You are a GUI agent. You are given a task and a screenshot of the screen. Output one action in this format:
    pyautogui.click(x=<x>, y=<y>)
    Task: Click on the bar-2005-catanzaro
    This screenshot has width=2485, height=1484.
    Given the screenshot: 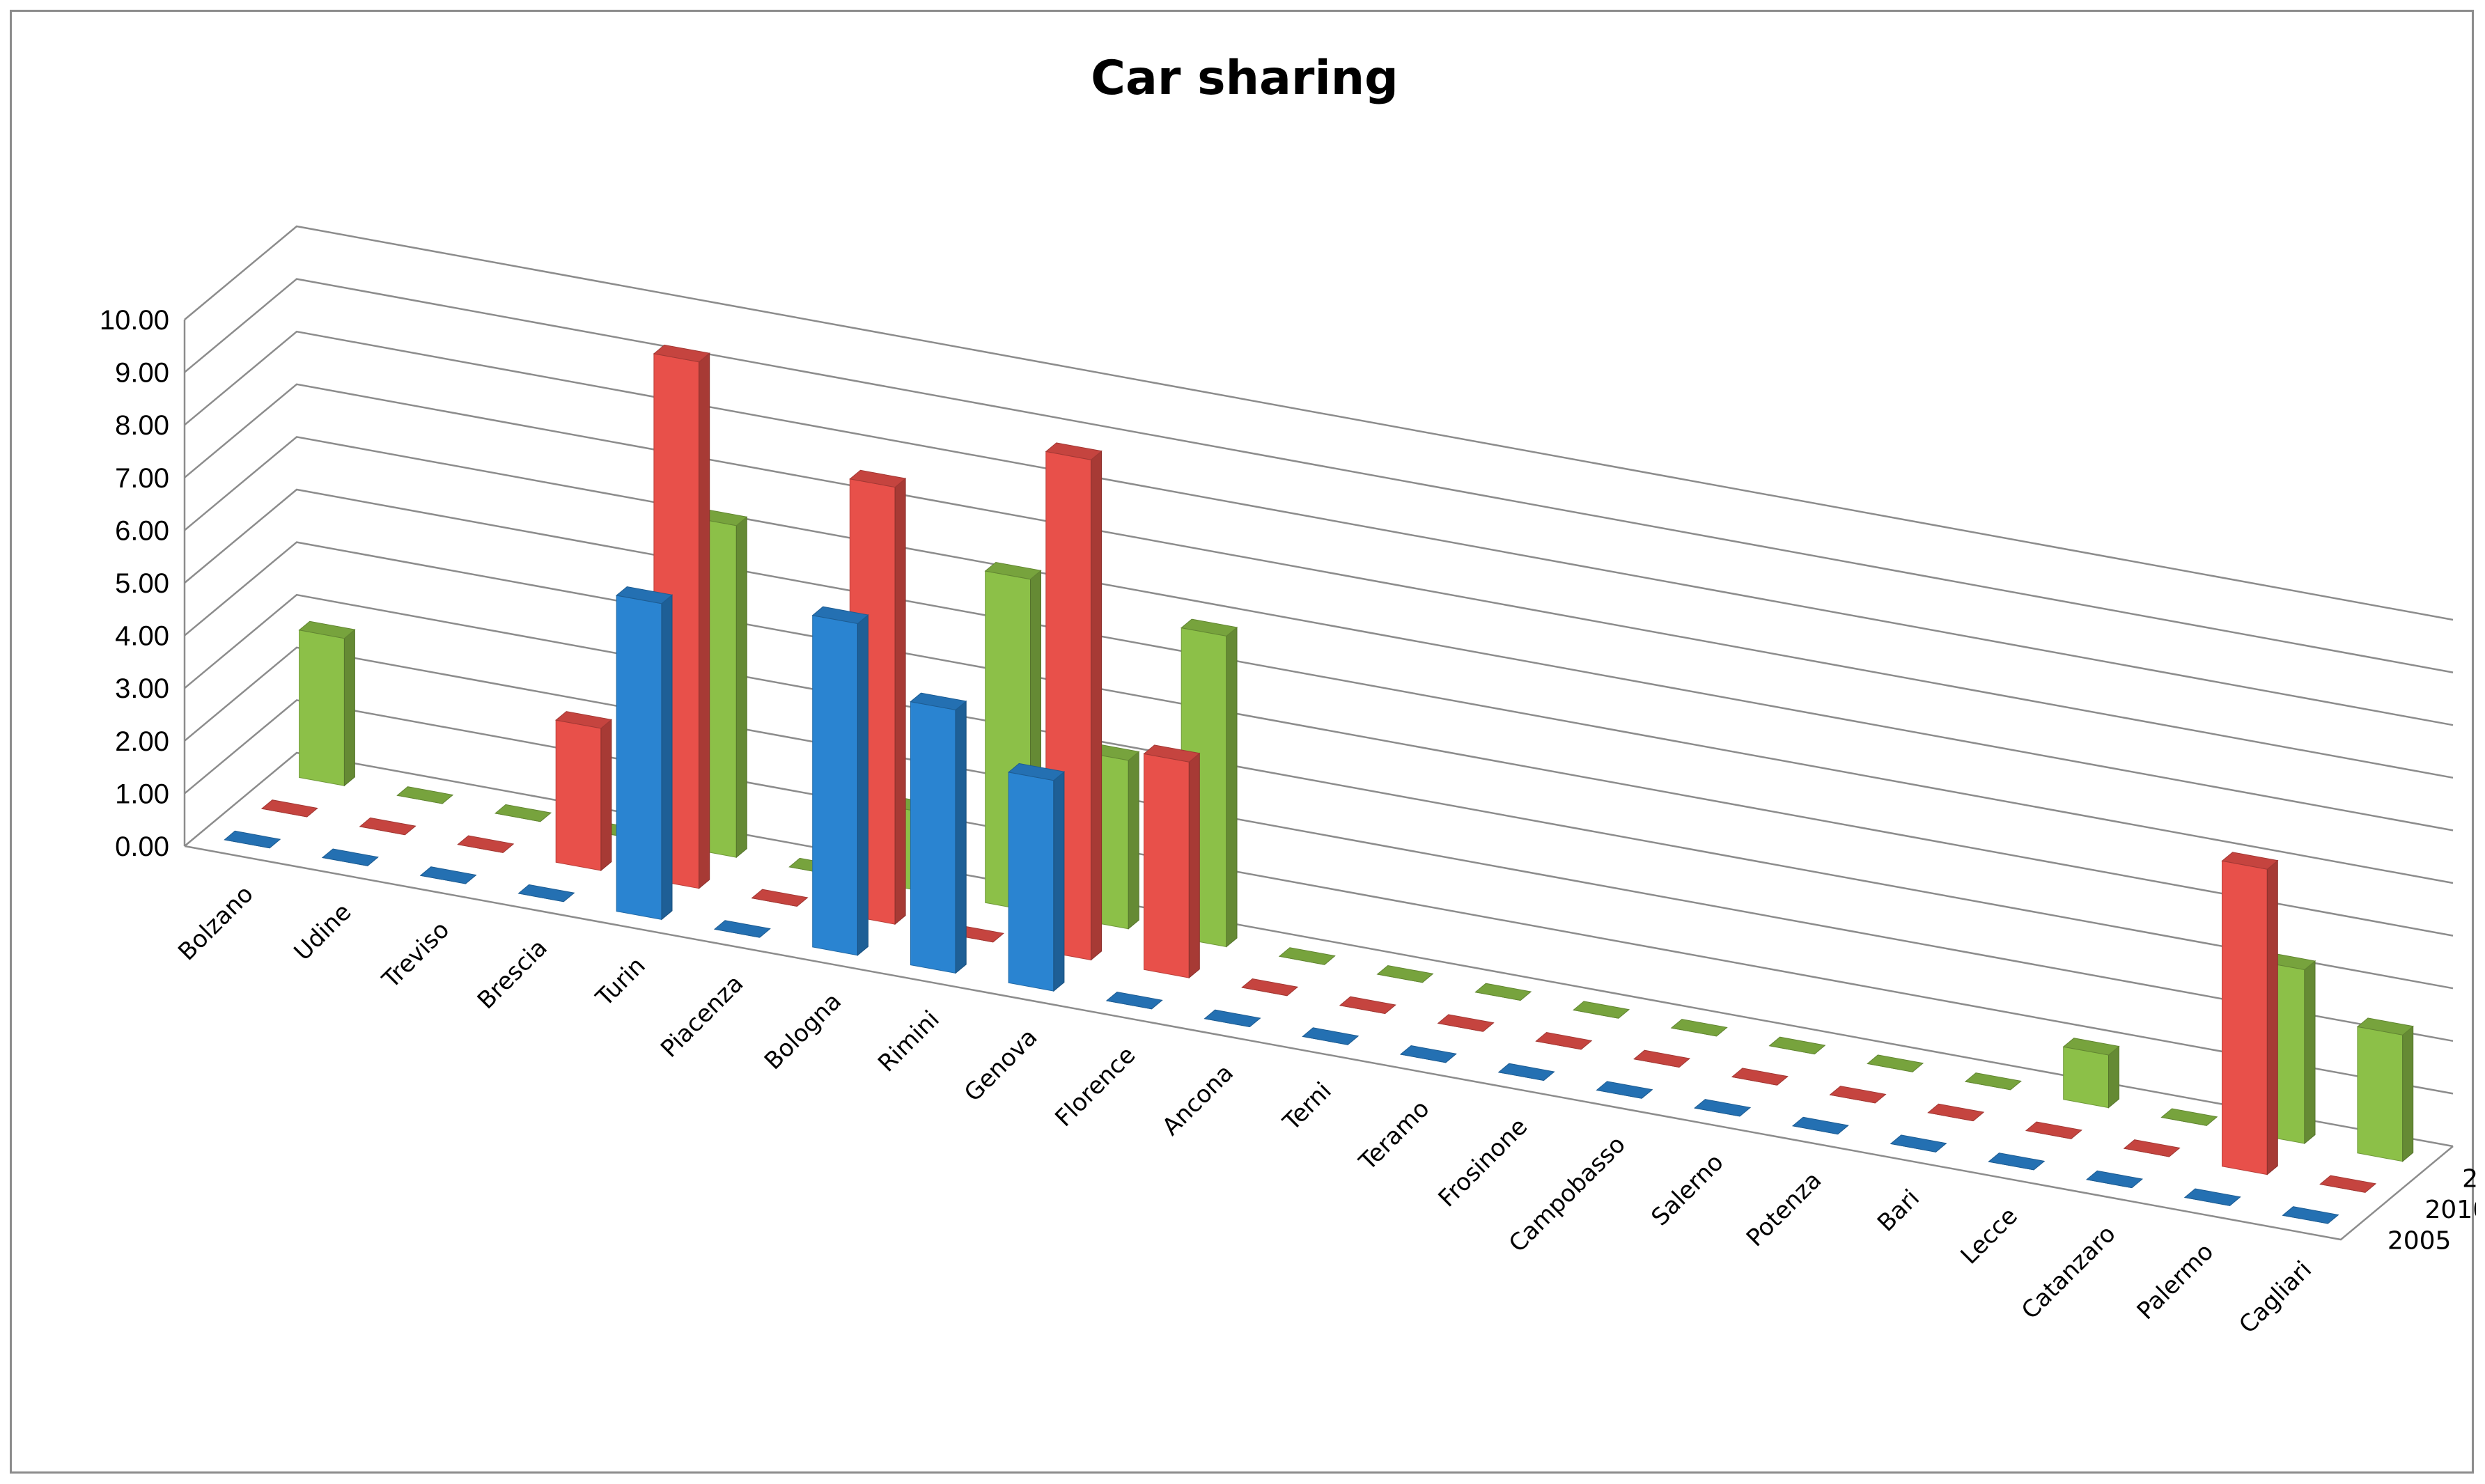 What is the action you would take?
    pyautogui.click(x=2114, y=1179)
    